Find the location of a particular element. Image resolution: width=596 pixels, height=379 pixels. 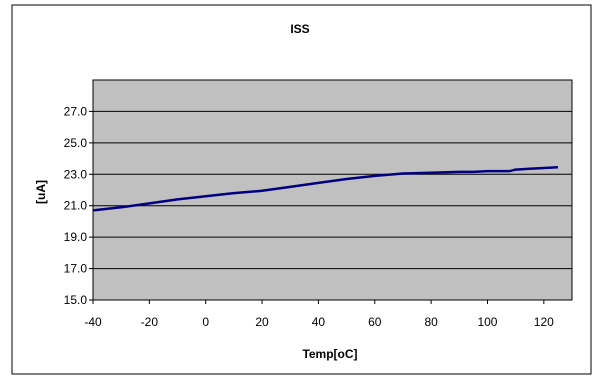

y-tick-label: 19.0 is located at coordinates (76, 237).